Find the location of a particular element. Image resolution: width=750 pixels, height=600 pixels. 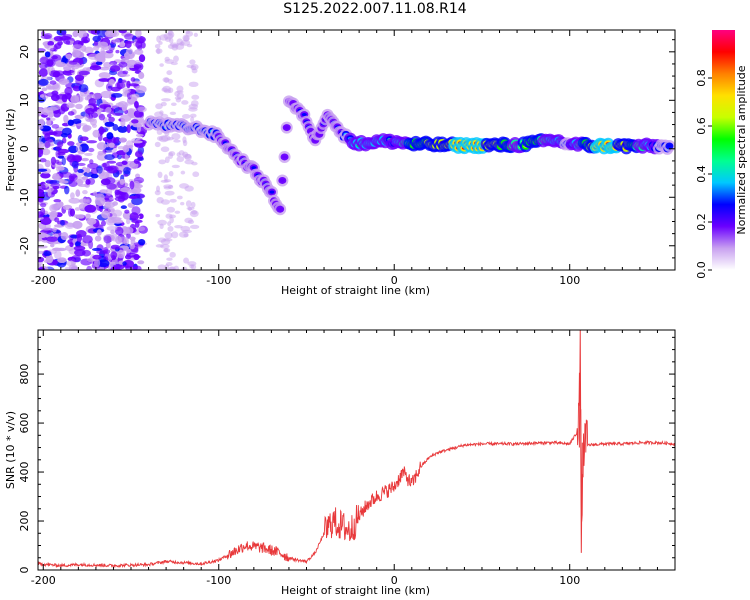

snr-x-axis-label: Height of straight line (km) is located at coordinates (355, 590).